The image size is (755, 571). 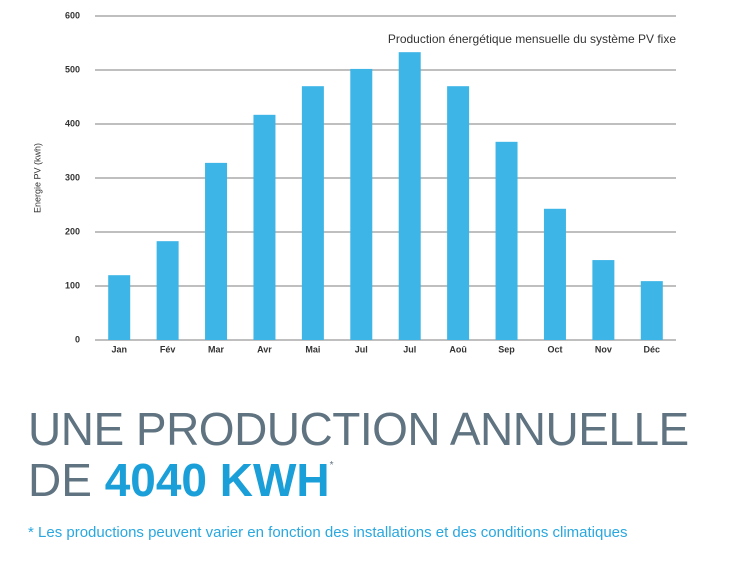 I want to click on headline-highlight: 4040 KWH, so click(x=217, y=480).